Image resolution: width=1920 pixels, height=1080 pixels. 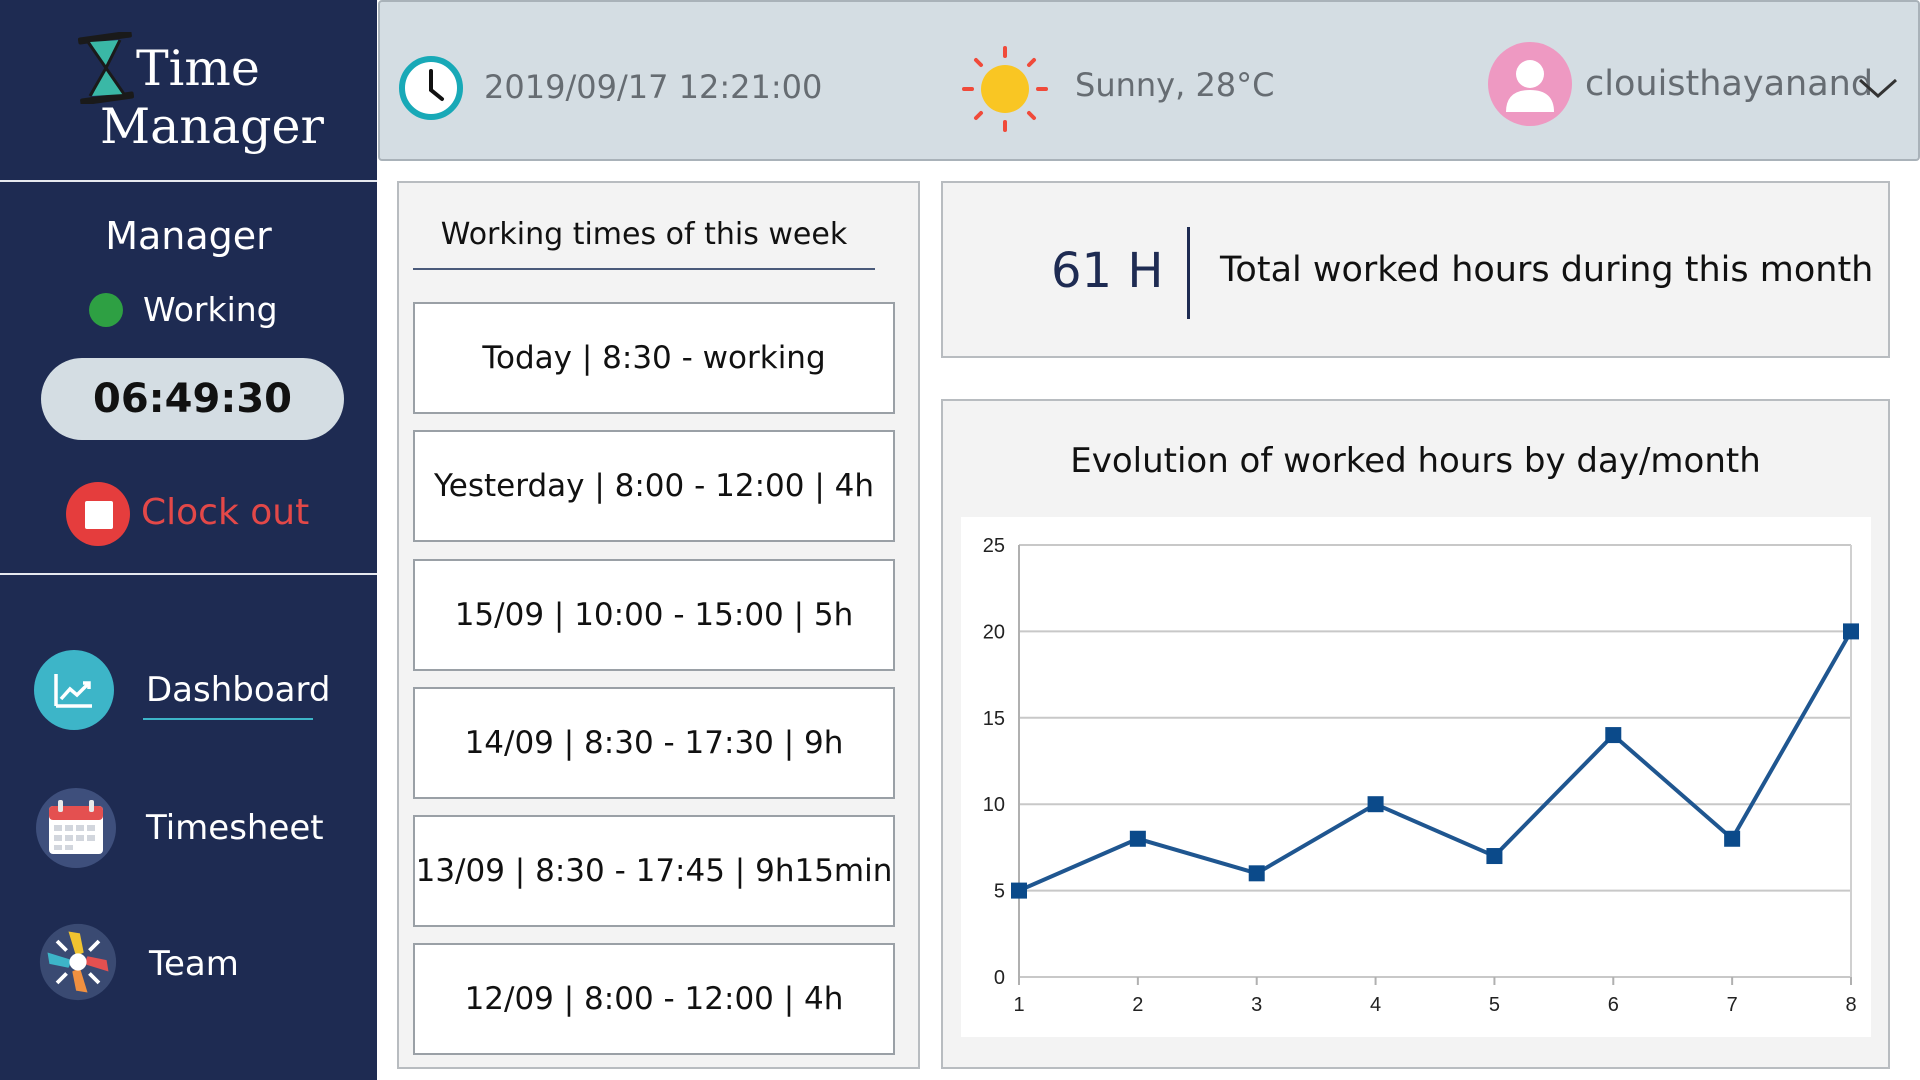 What do you see at coordinates (431, 88) in the screenshot?
I see `clock-icon` at bounding box center [431, 88].